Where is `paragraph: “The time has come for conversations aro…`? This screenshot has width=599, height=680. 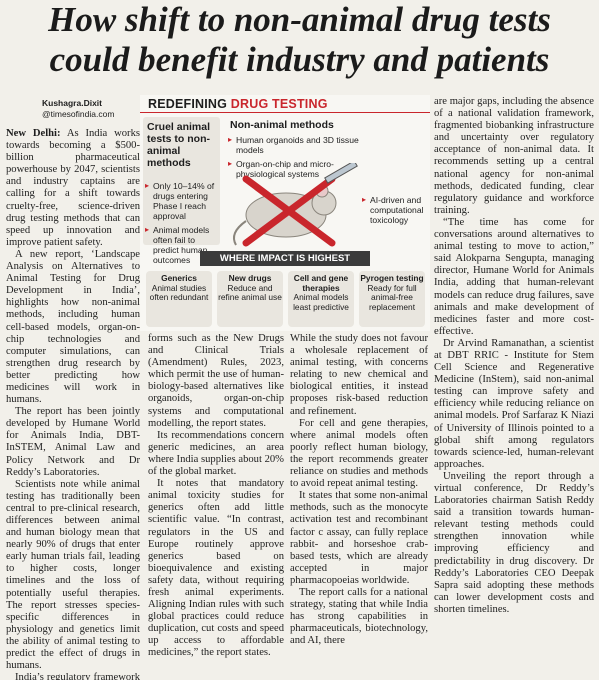
paragraph: “The time has come for conversations aro… is located at coordinates (514, 276).